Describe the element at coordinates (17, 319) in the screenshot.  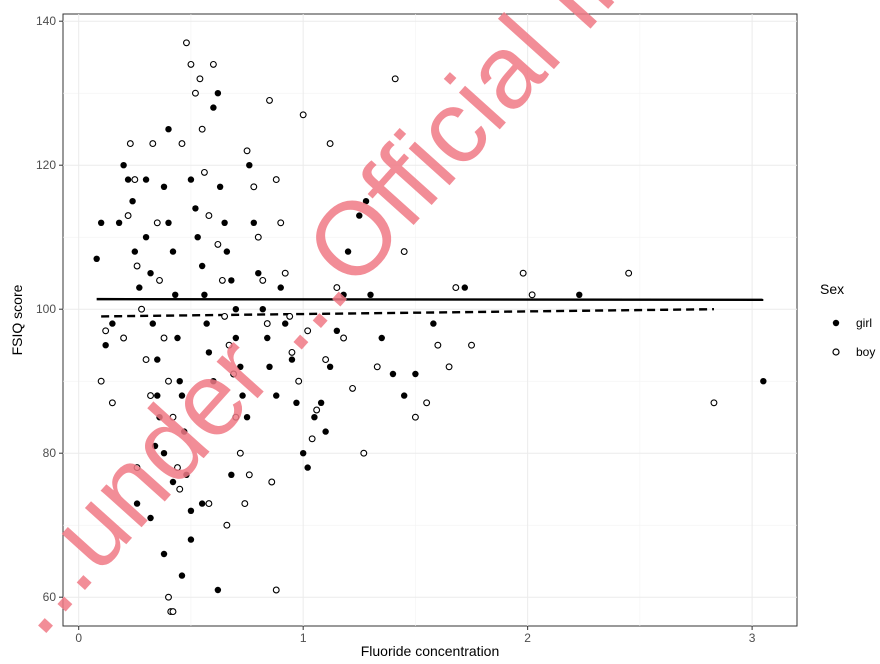
I see `y-axis-title: FSIQ score` at that location.